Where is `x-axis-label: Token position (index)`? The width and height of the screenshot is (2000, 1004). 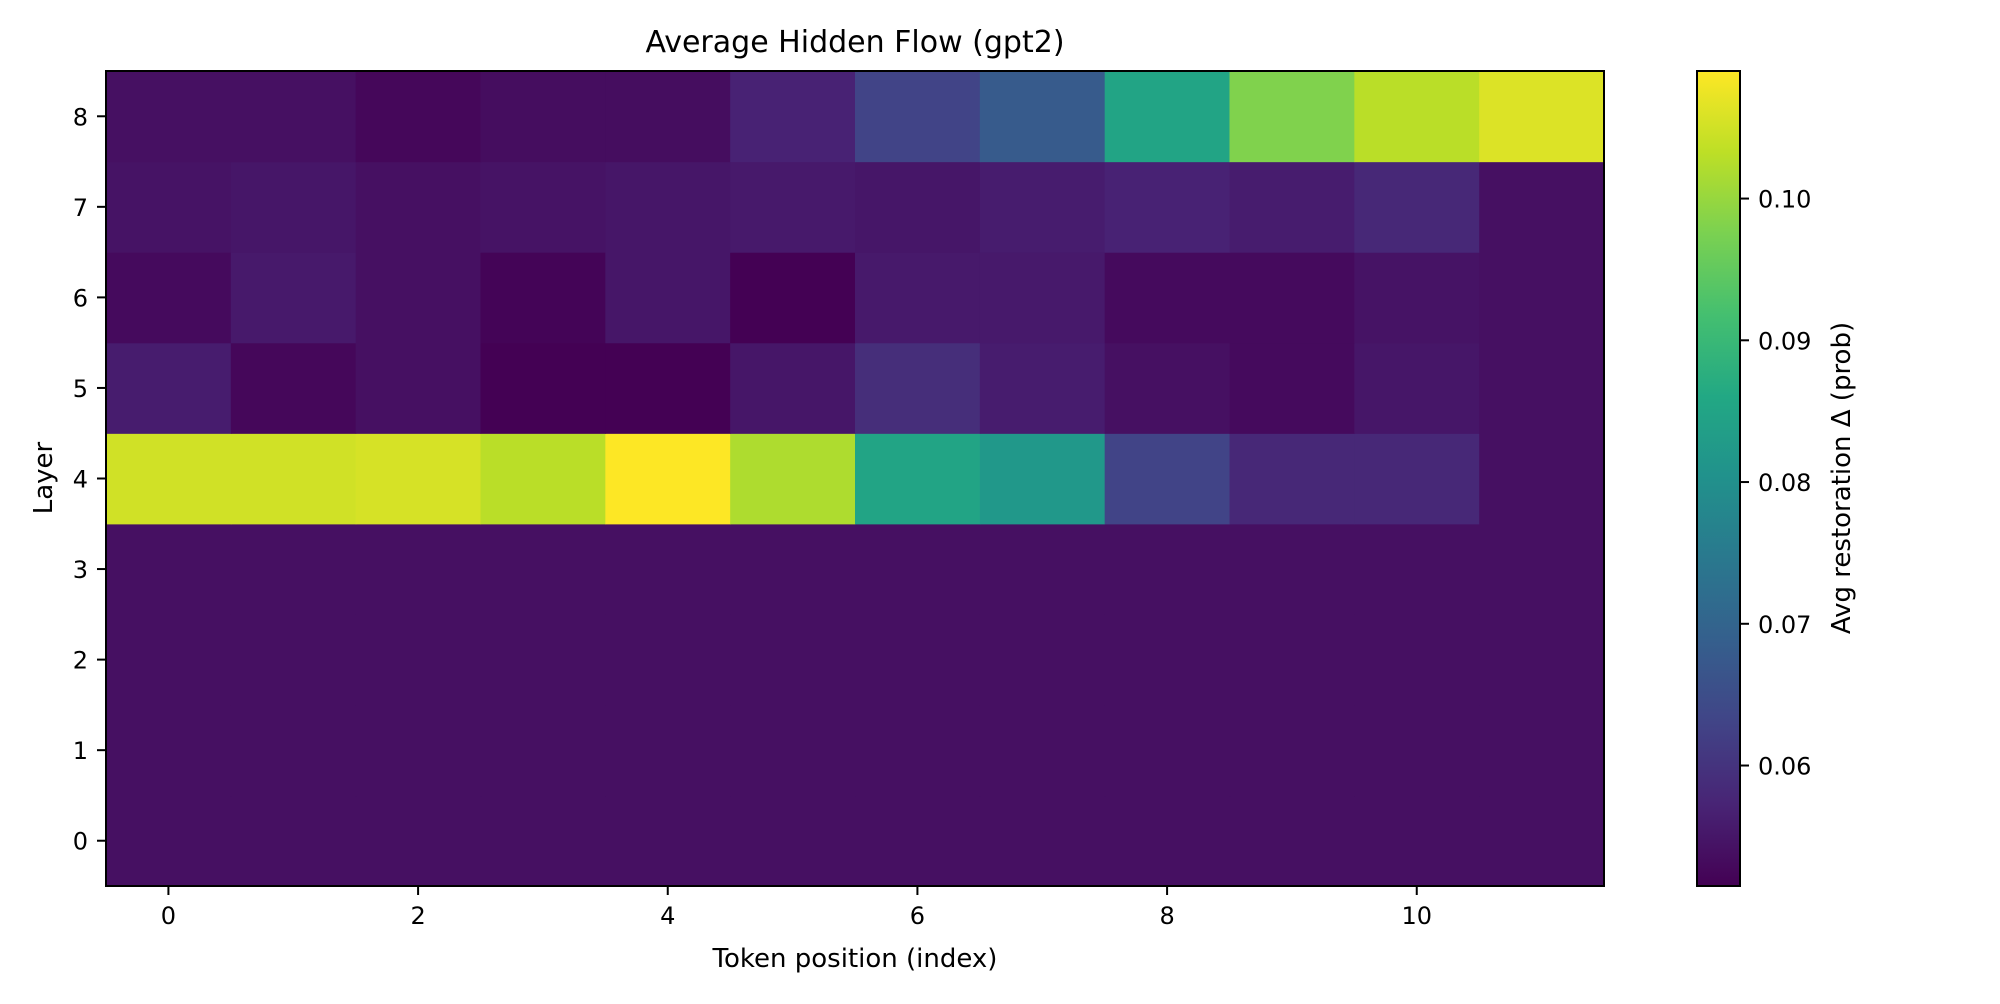 x-axis-label: Token position (index) is located at coordinates (855, 959).